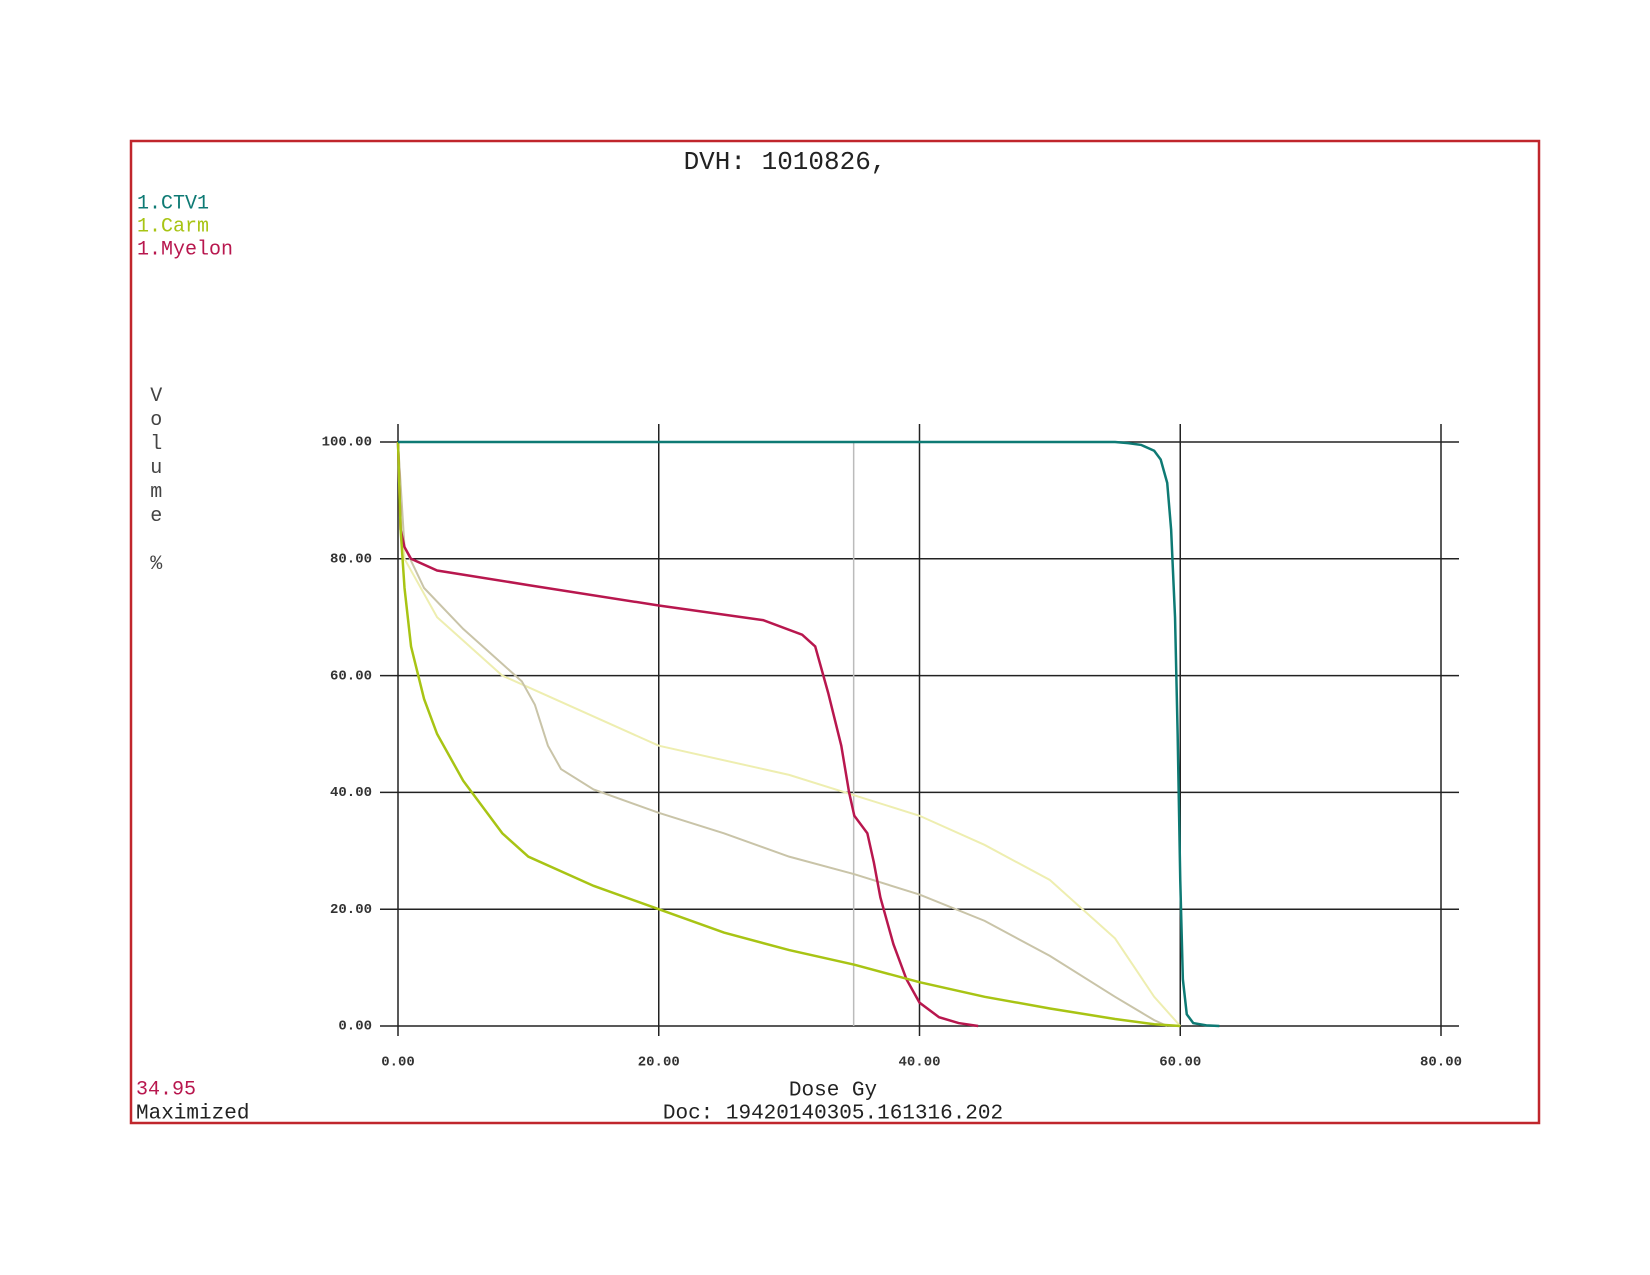 This screenshot has height=1275, width=1650. I want to click on legend-entry: 1.Carm, so click(173, 226).